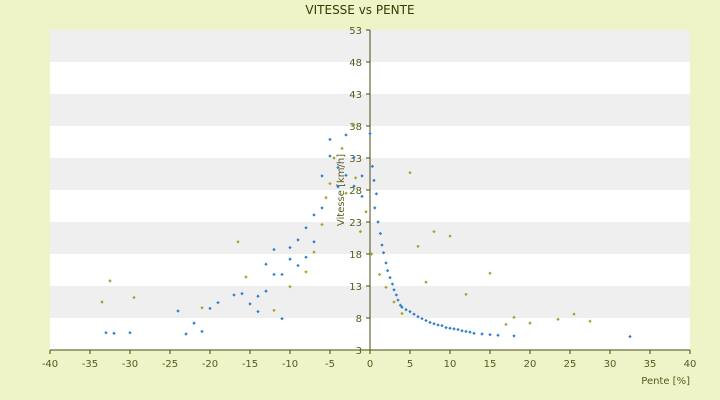 This screenshot has width=720, height=400. Describe the element at coordinates (650, 364) in the screenshot. I see `x-tick-label: 35` at that location.